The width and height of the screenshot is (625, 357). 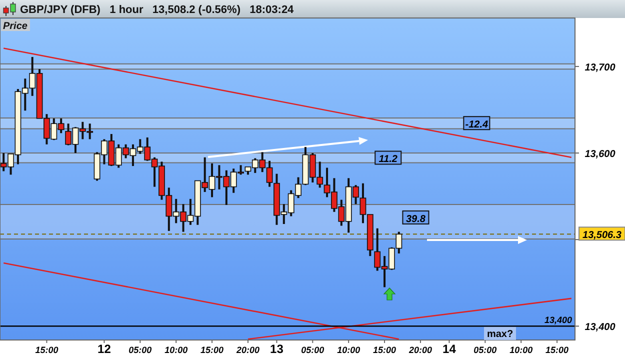 What do you see at coordinates (416, 219) in the screenshot?
I see `annotation: 39.8` at bounding box center [416, 219].